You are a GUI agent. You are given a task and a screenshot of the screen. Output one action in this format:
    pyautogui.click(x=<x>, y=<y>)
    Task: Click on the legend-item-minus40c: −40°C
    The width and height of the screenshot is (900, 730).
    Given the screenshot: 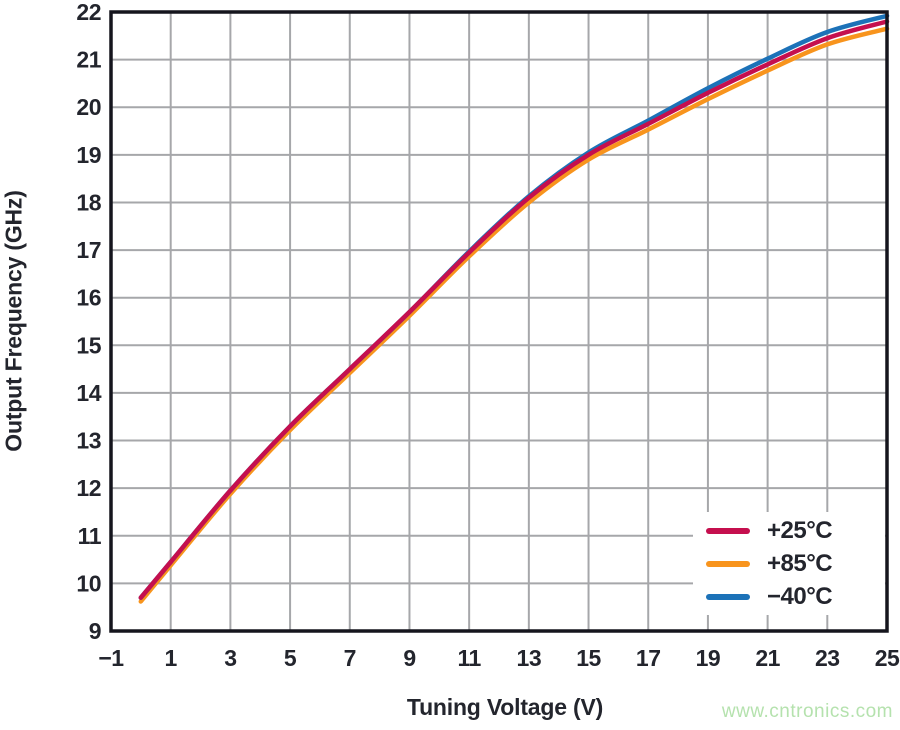 What is the action you would take?
    pyautogui.click(x=789, y=597)
    